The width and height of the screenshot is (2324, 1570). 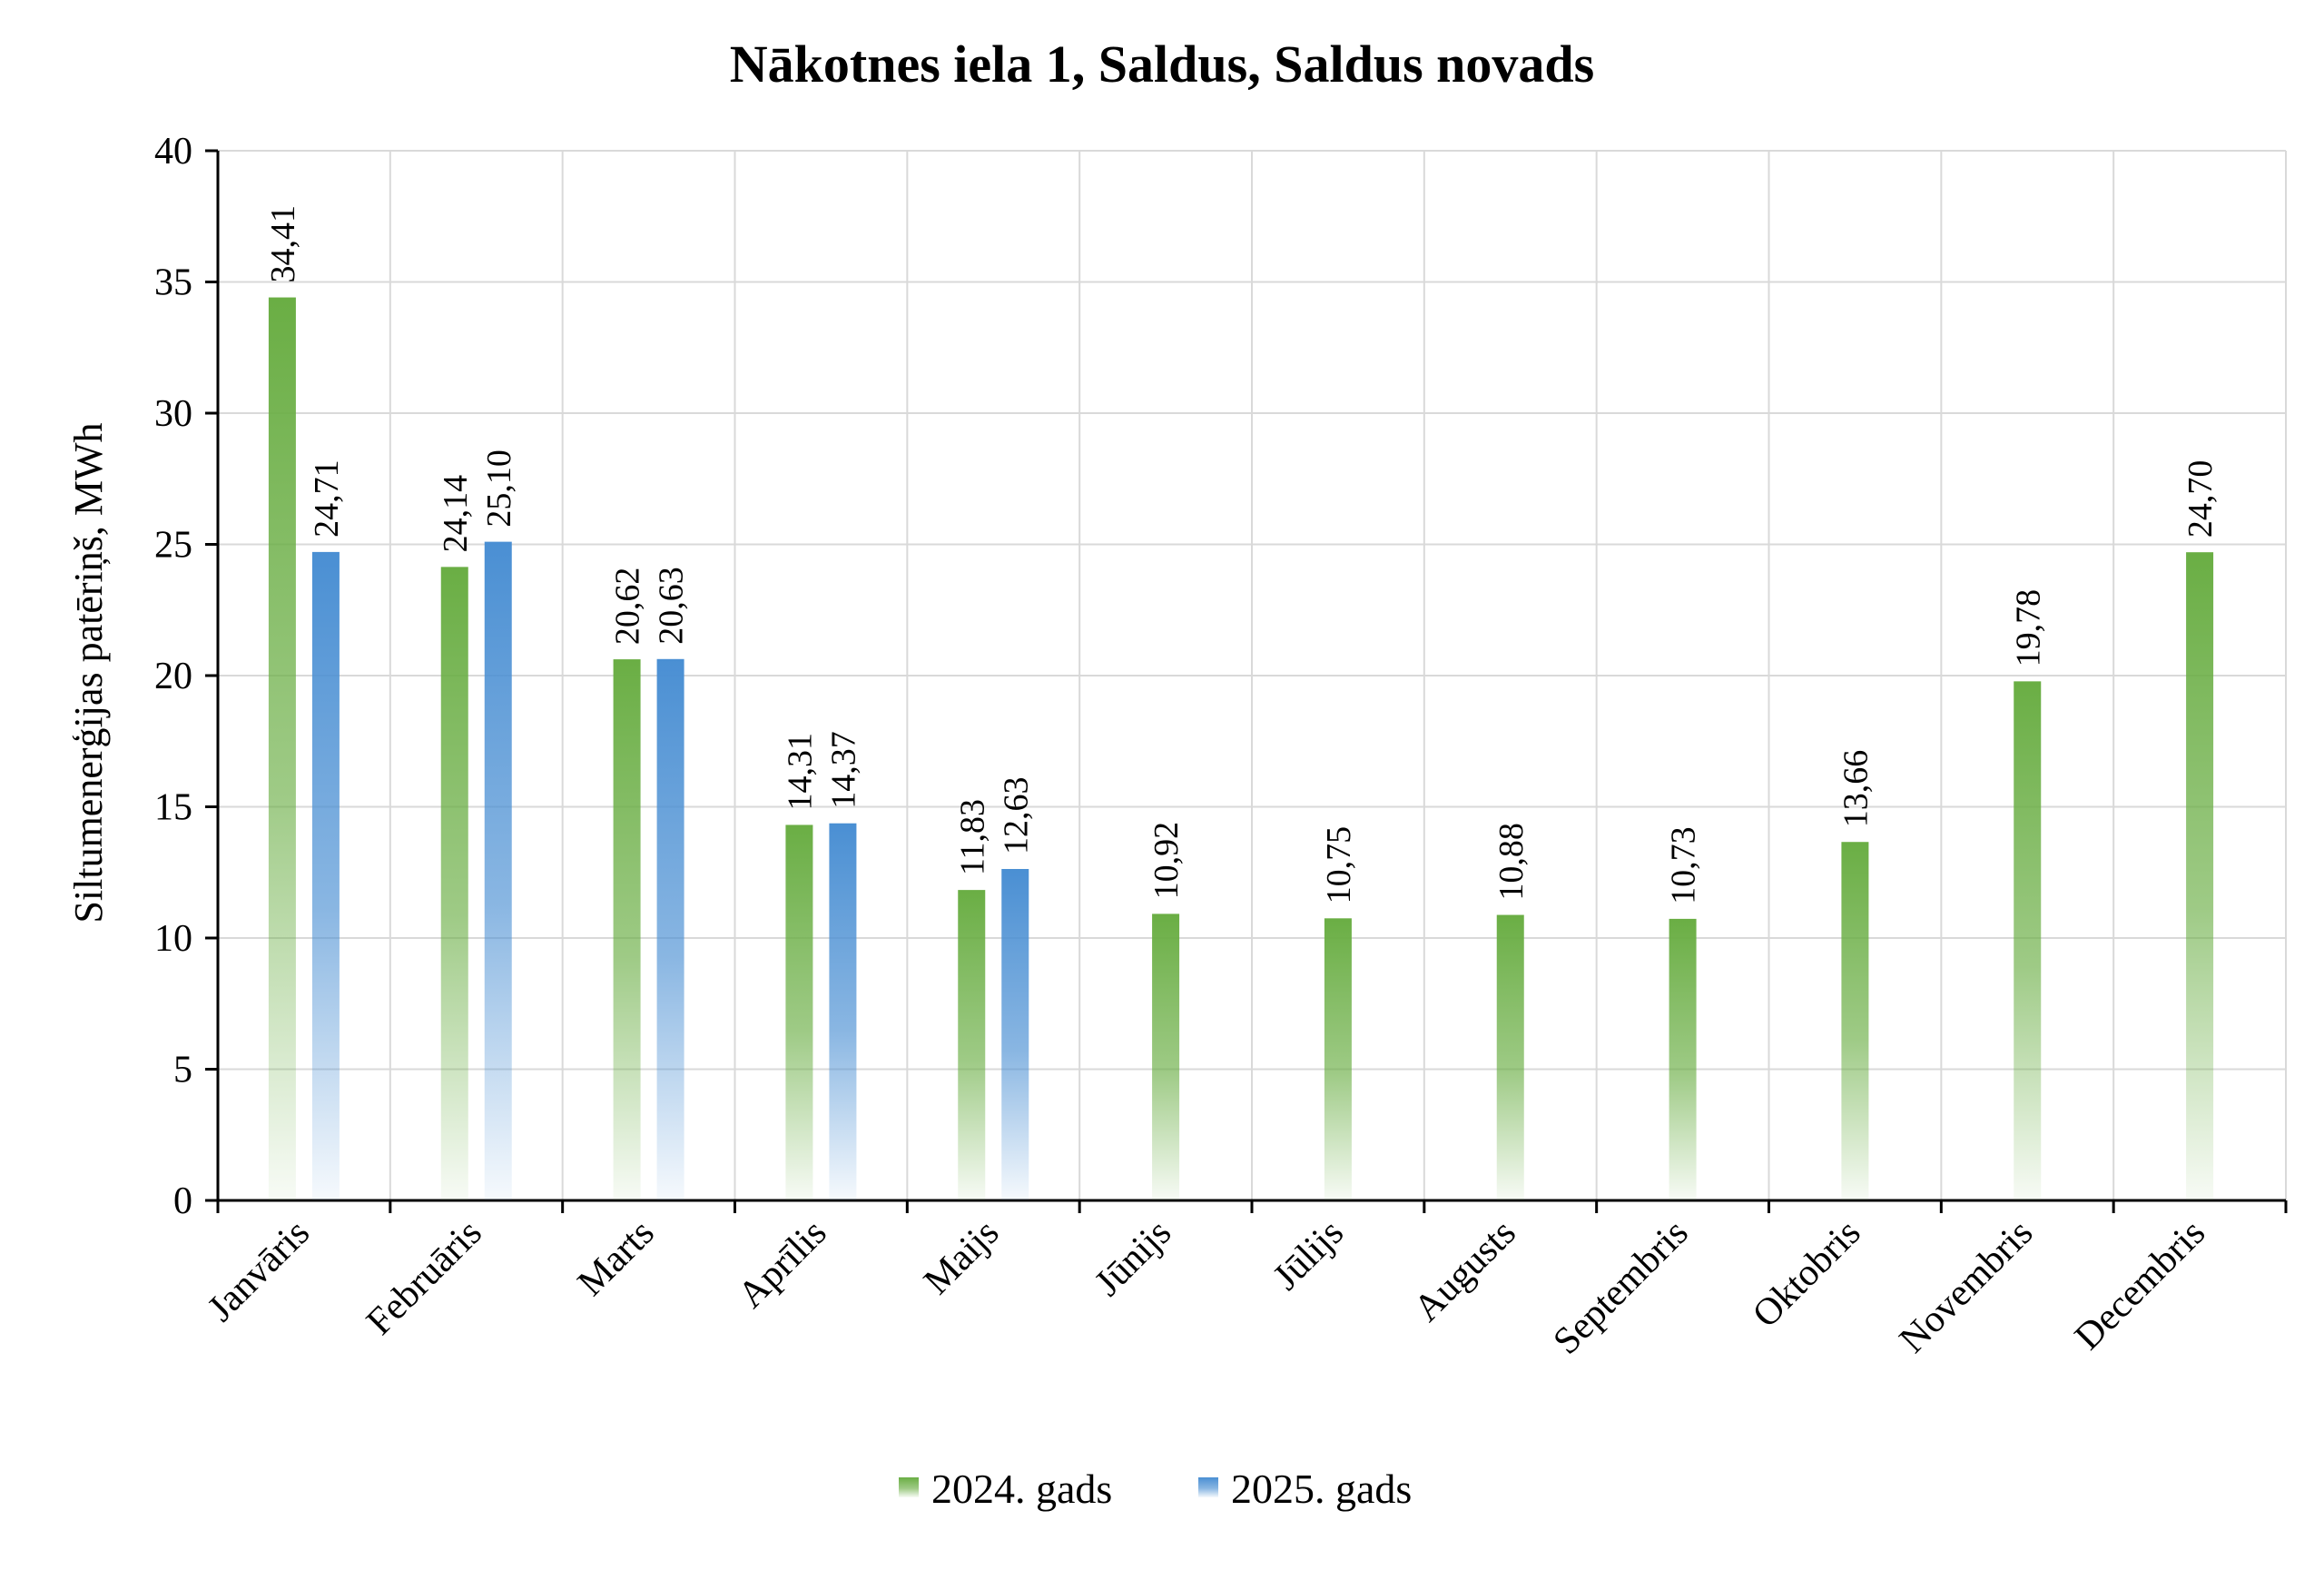 I want to click on data-label: 24,14, so click(x=456, y=514).